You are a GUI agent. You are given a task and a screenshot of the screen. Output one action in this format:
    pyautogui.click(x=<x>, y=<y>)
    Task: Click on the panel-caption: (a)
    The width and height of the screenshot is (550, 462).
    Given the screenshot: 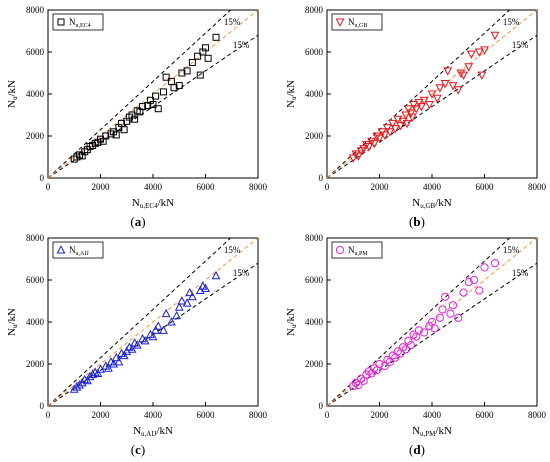 What is the action you would take?
    pyautogui.click(x=137, y=221)
    